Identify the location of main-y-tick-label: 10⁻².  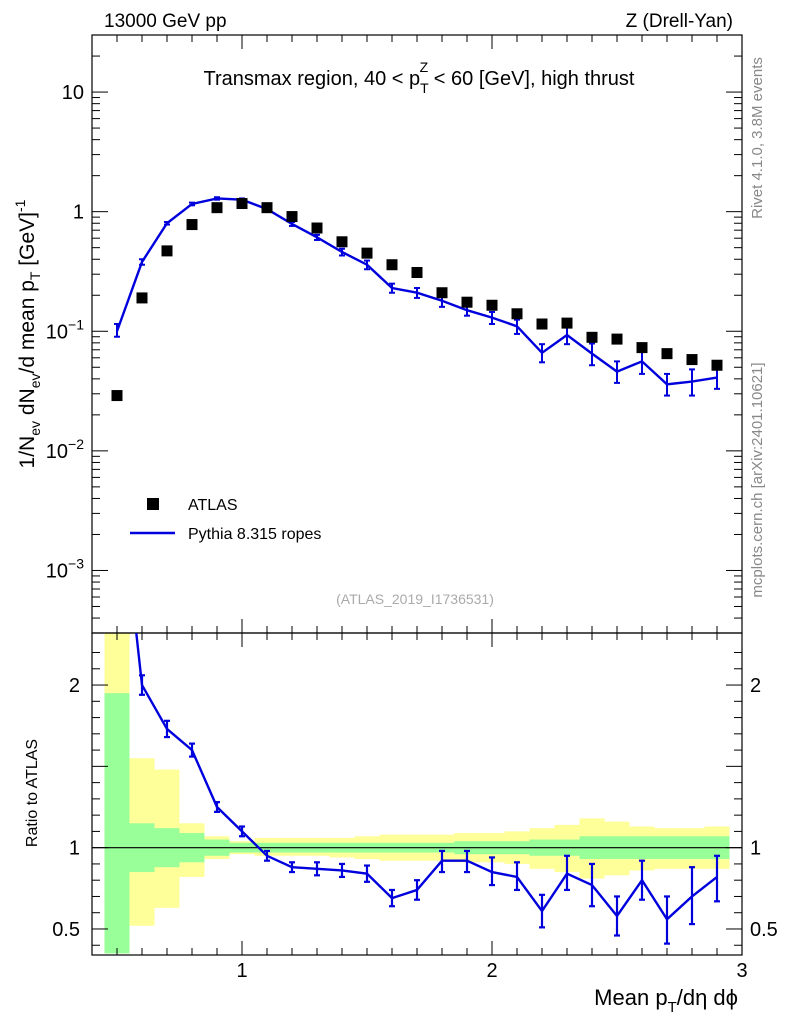
(65, 449).